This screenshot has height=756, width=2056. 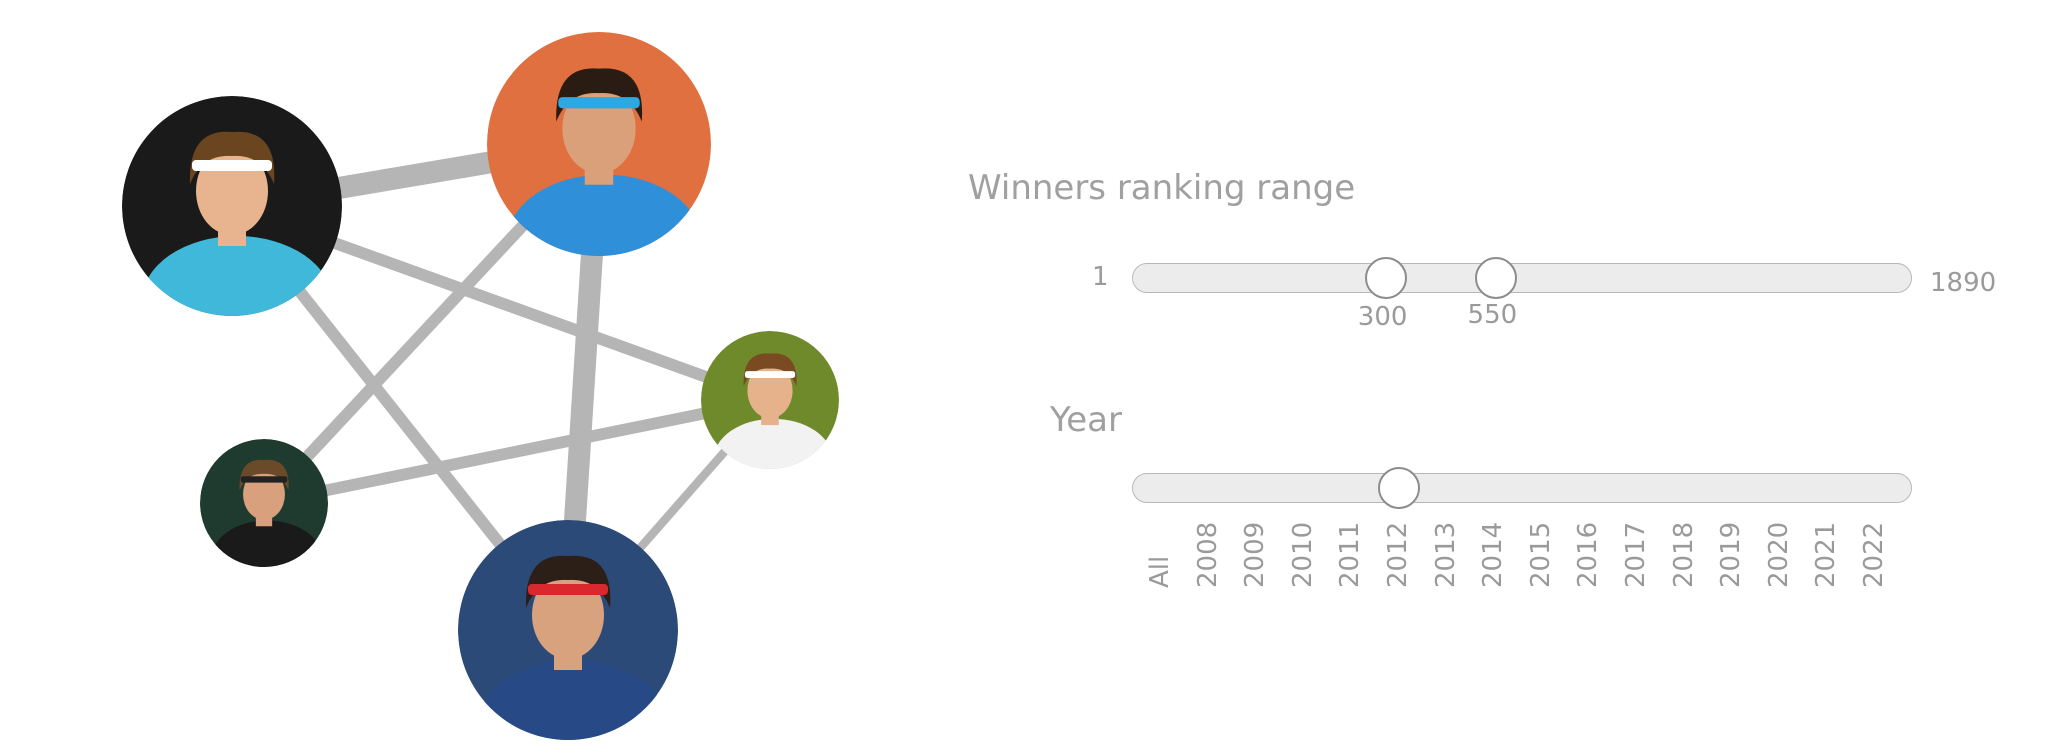 I want to click on edge-zverev-tsitsipas, so click(x=517, y=451).